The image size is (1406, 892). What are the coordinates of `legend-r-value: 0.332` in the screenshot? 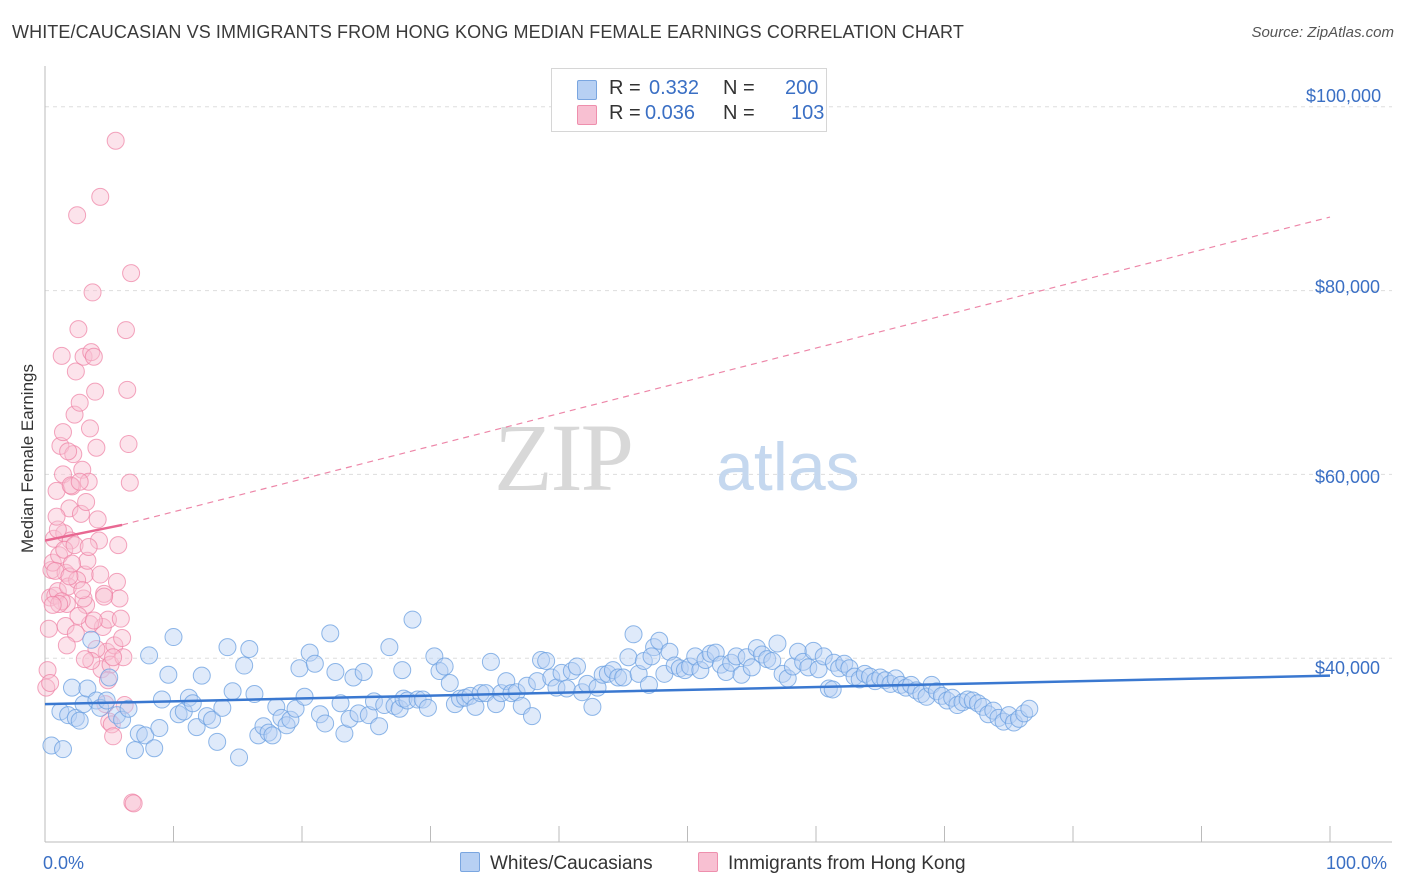 It's located at (674, 88).